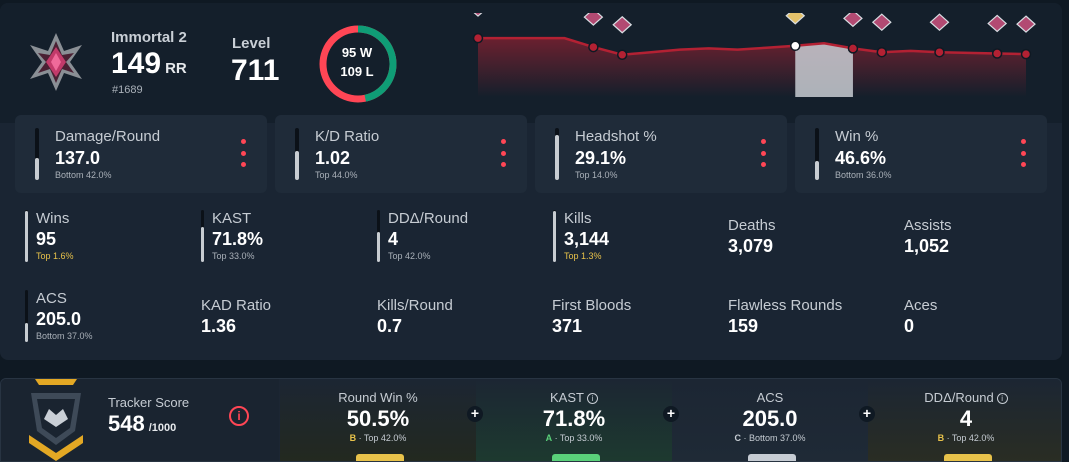 The height and width of the screenshot is (462, 1069). I want to click on stat-value: 3,079, so click(751, 246).